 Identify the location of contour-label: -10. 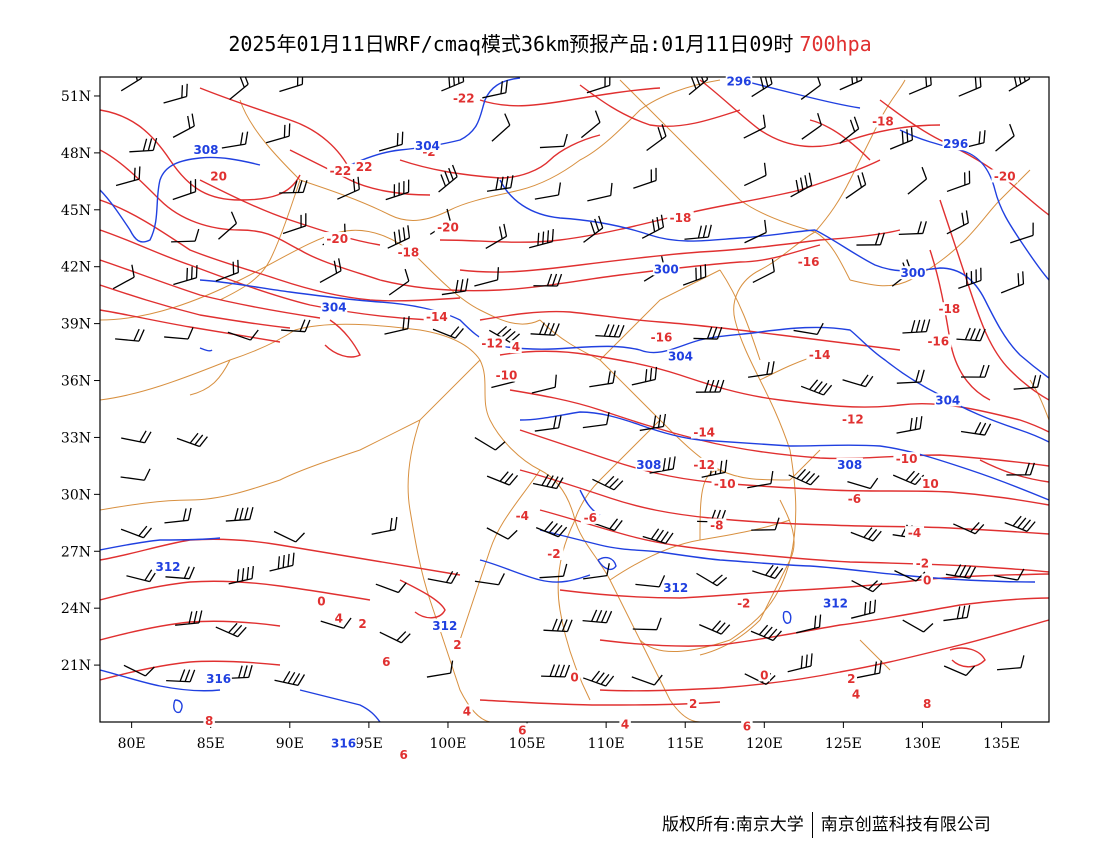
(907, 459).